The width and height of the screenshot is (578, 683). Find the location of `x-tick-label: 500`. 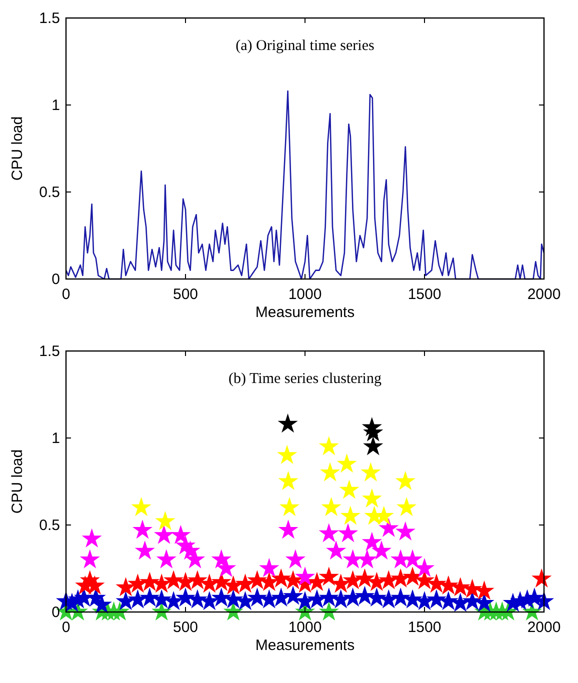

x-tick-label: 500 is located at coordinates (185, 627).